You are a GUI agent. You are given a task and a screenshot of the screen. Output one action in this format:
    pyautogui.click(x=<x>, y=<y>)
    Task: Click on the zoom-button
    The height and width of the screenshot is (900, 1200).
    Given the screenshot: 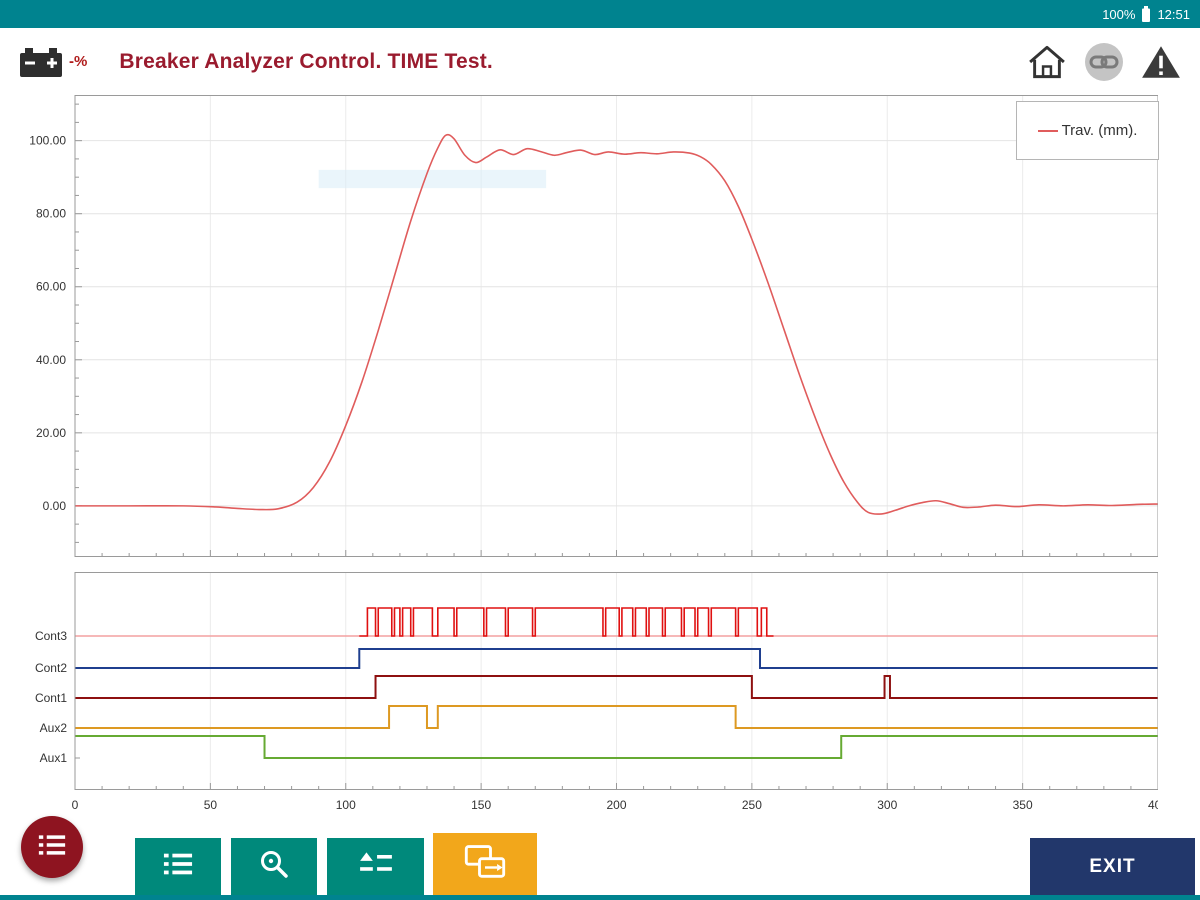 What is the action you would take?
    pyautogui.click(x=274, y=866)
    